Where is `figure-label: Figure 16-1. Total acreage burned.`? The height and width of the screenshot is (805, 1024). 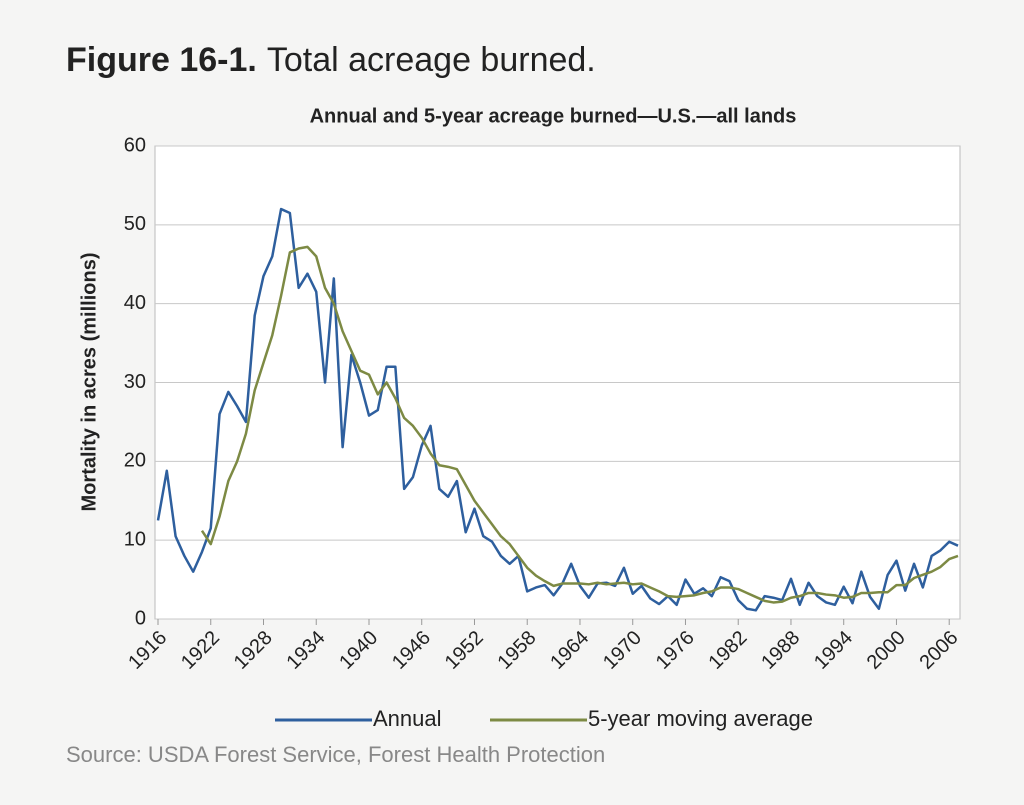
figure-label: Figure 16-1. Total acreage burned. is located at coordinates (331, 60).